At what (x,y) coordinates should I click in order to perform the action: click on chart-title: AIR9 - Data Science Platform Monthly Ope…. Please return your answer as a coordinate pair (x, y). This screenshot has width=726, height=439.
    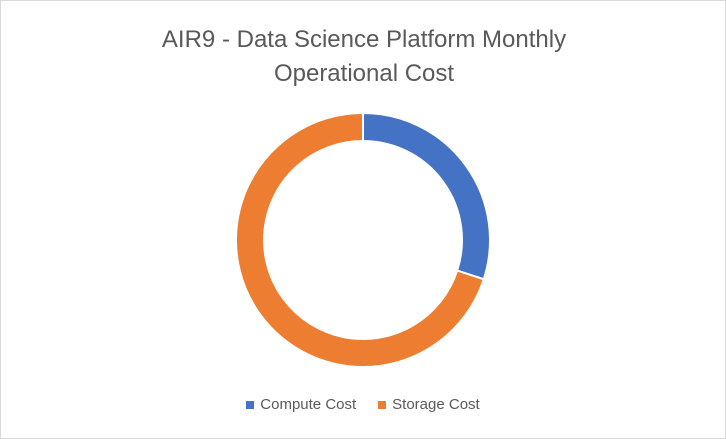
    Looking at the image, I should click on (364, 56).